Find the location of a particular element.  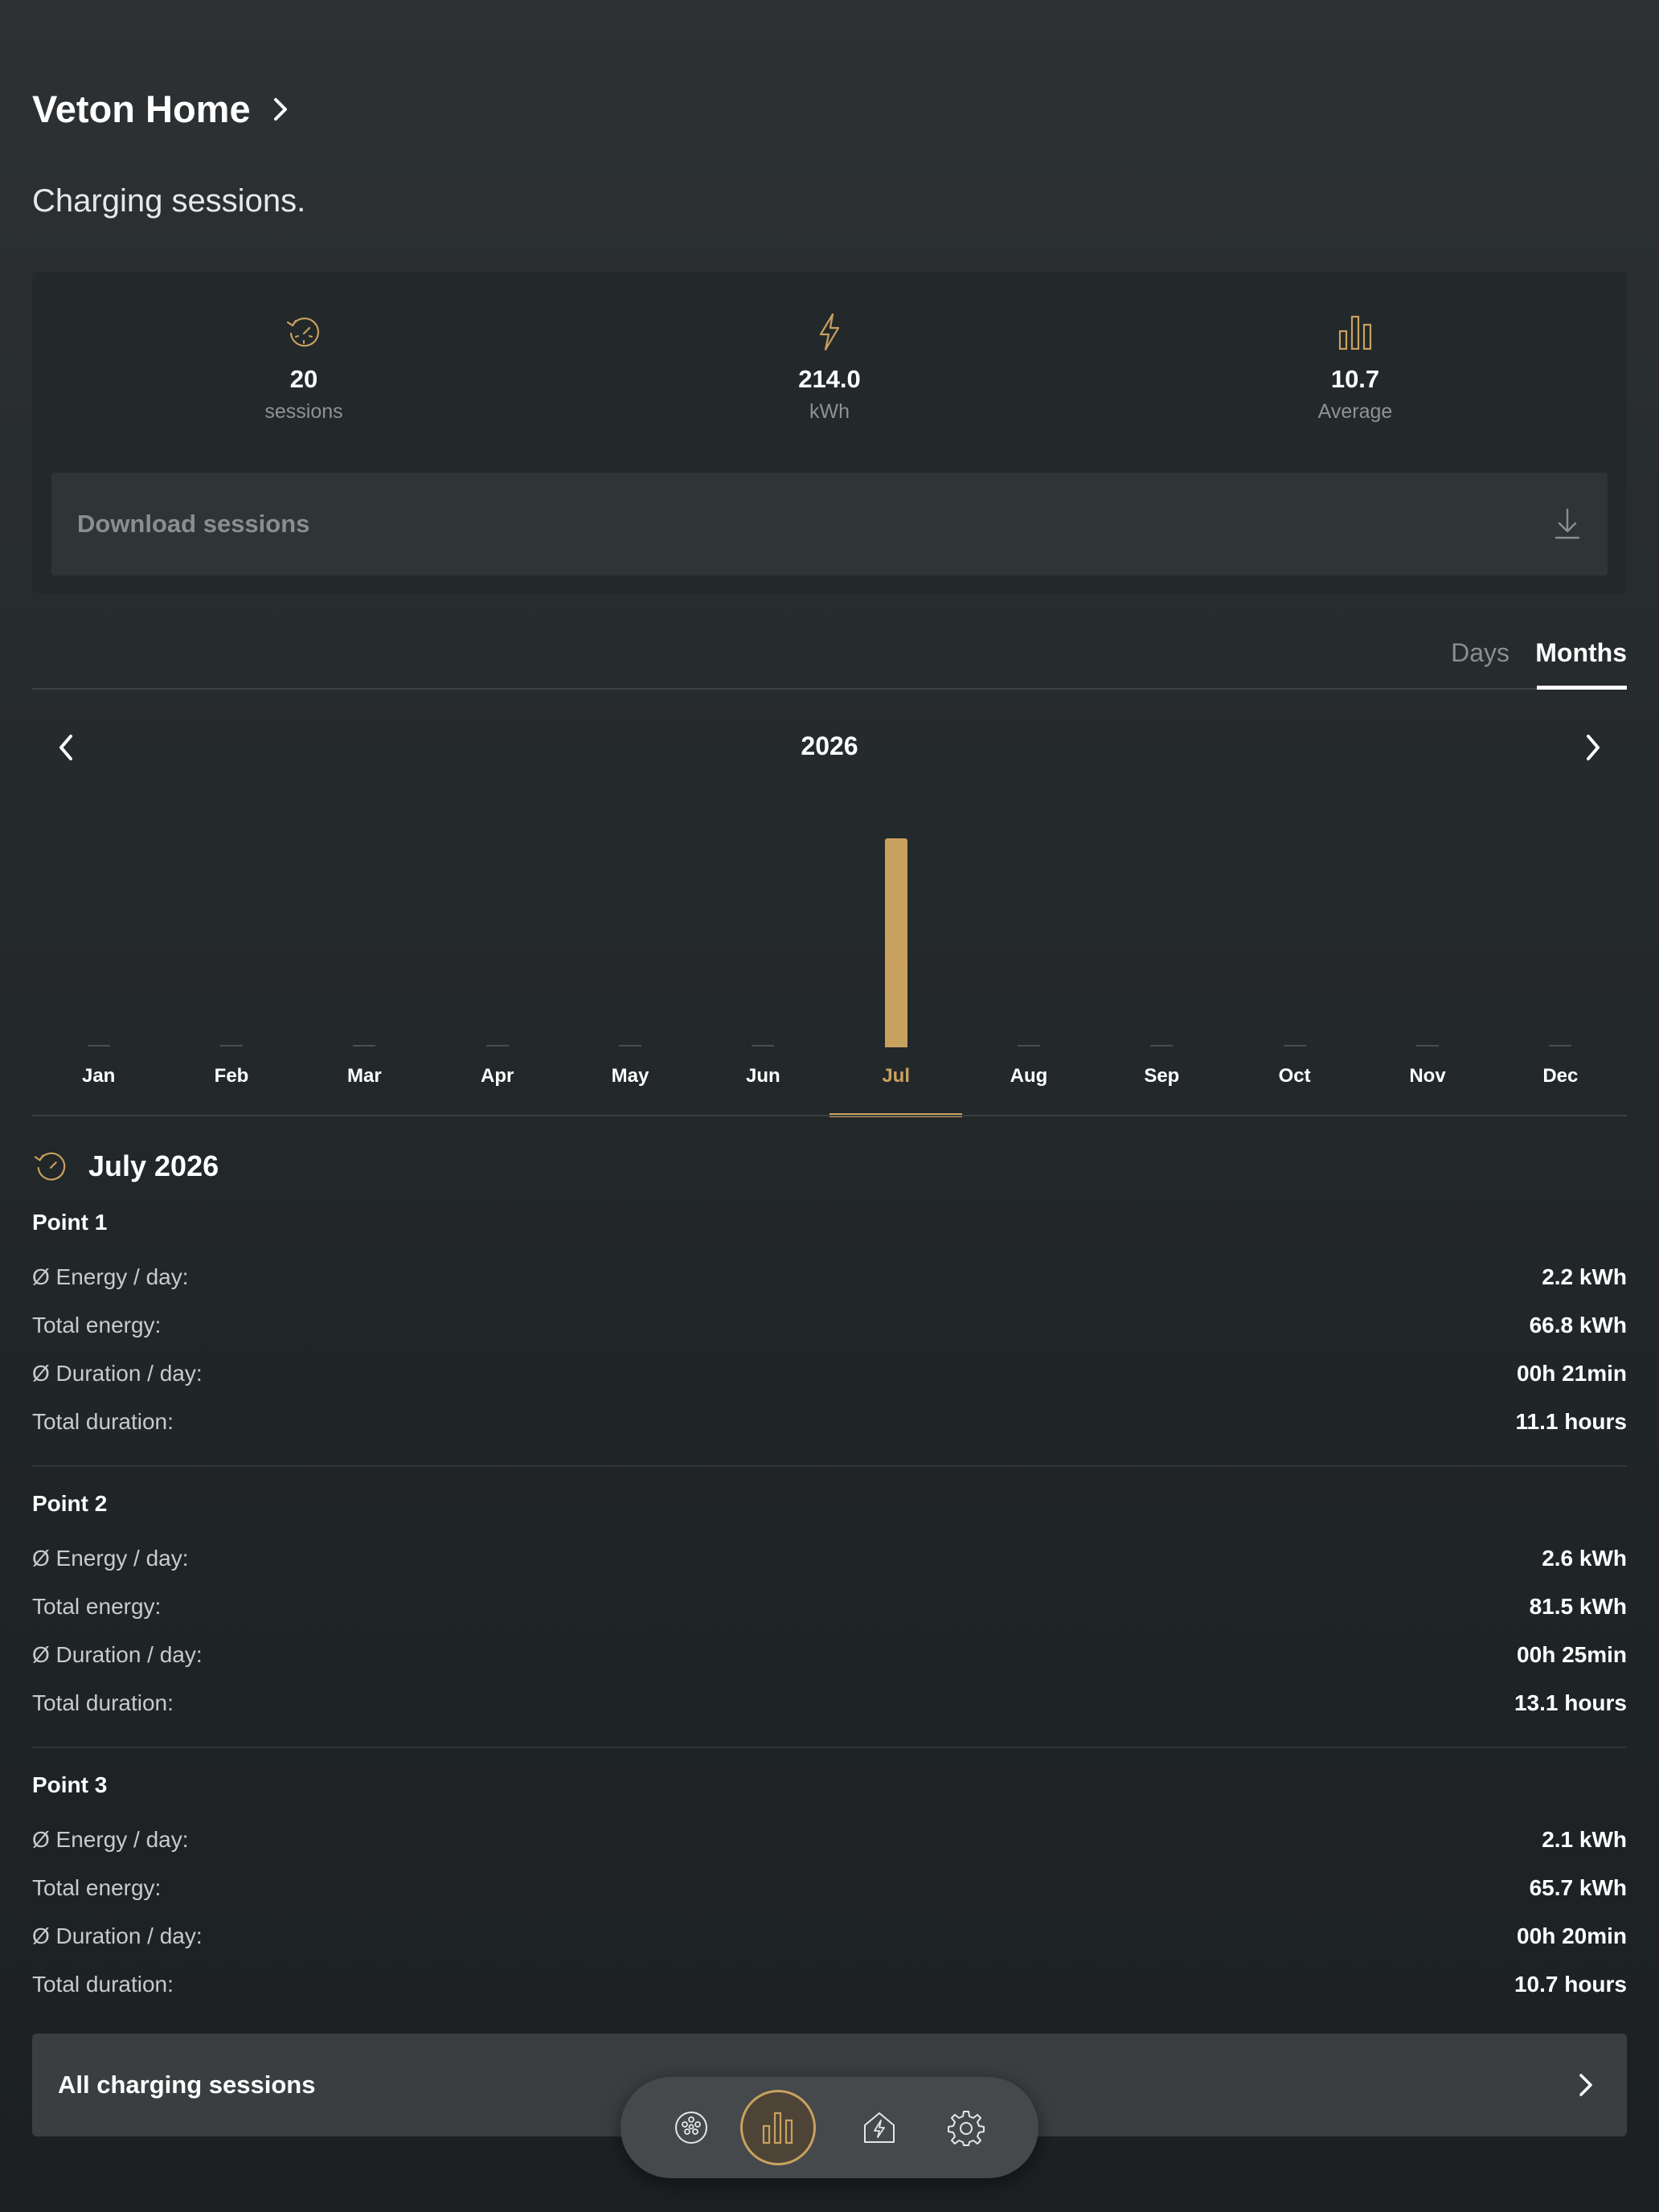

period-tabs: Days Months is located at coordinates (829, 658).